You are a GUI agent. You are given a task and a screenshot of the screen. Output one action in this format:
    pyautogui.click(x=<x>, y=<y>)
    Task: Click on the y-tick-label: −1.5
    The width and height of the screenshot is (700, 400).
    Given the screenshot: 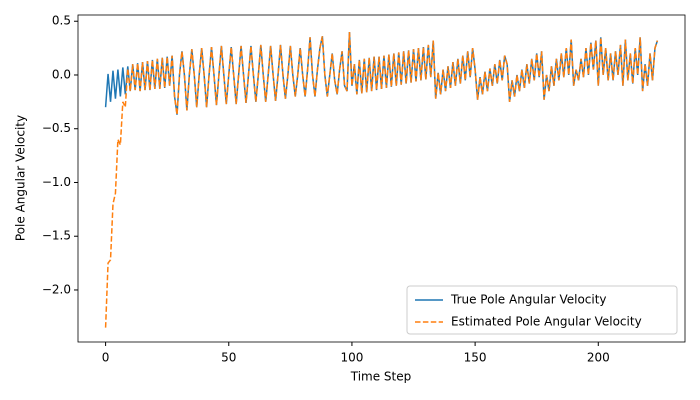 What is the action you would take?
    pyautogui.click(x=56, y=236)
    